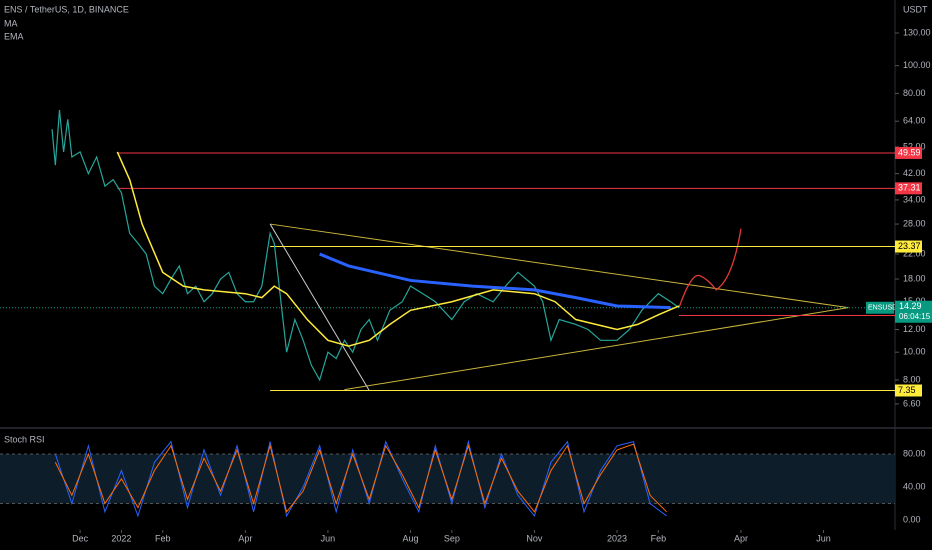 This screenshot has width=932, height=550. I want to click on y-tick-label: 8.00, so click(912, 379).